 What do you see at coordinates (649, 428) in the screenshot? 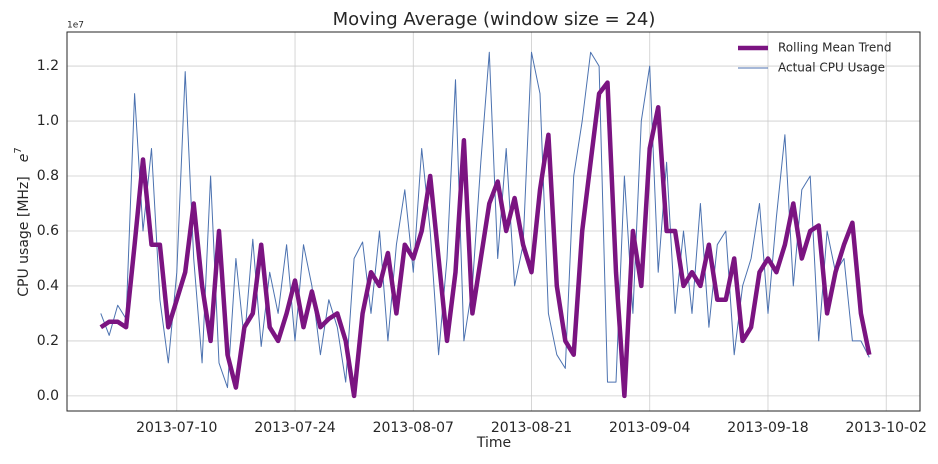
I see `x-tick-label: 2013-09-04` at bounding box center [649, 428].